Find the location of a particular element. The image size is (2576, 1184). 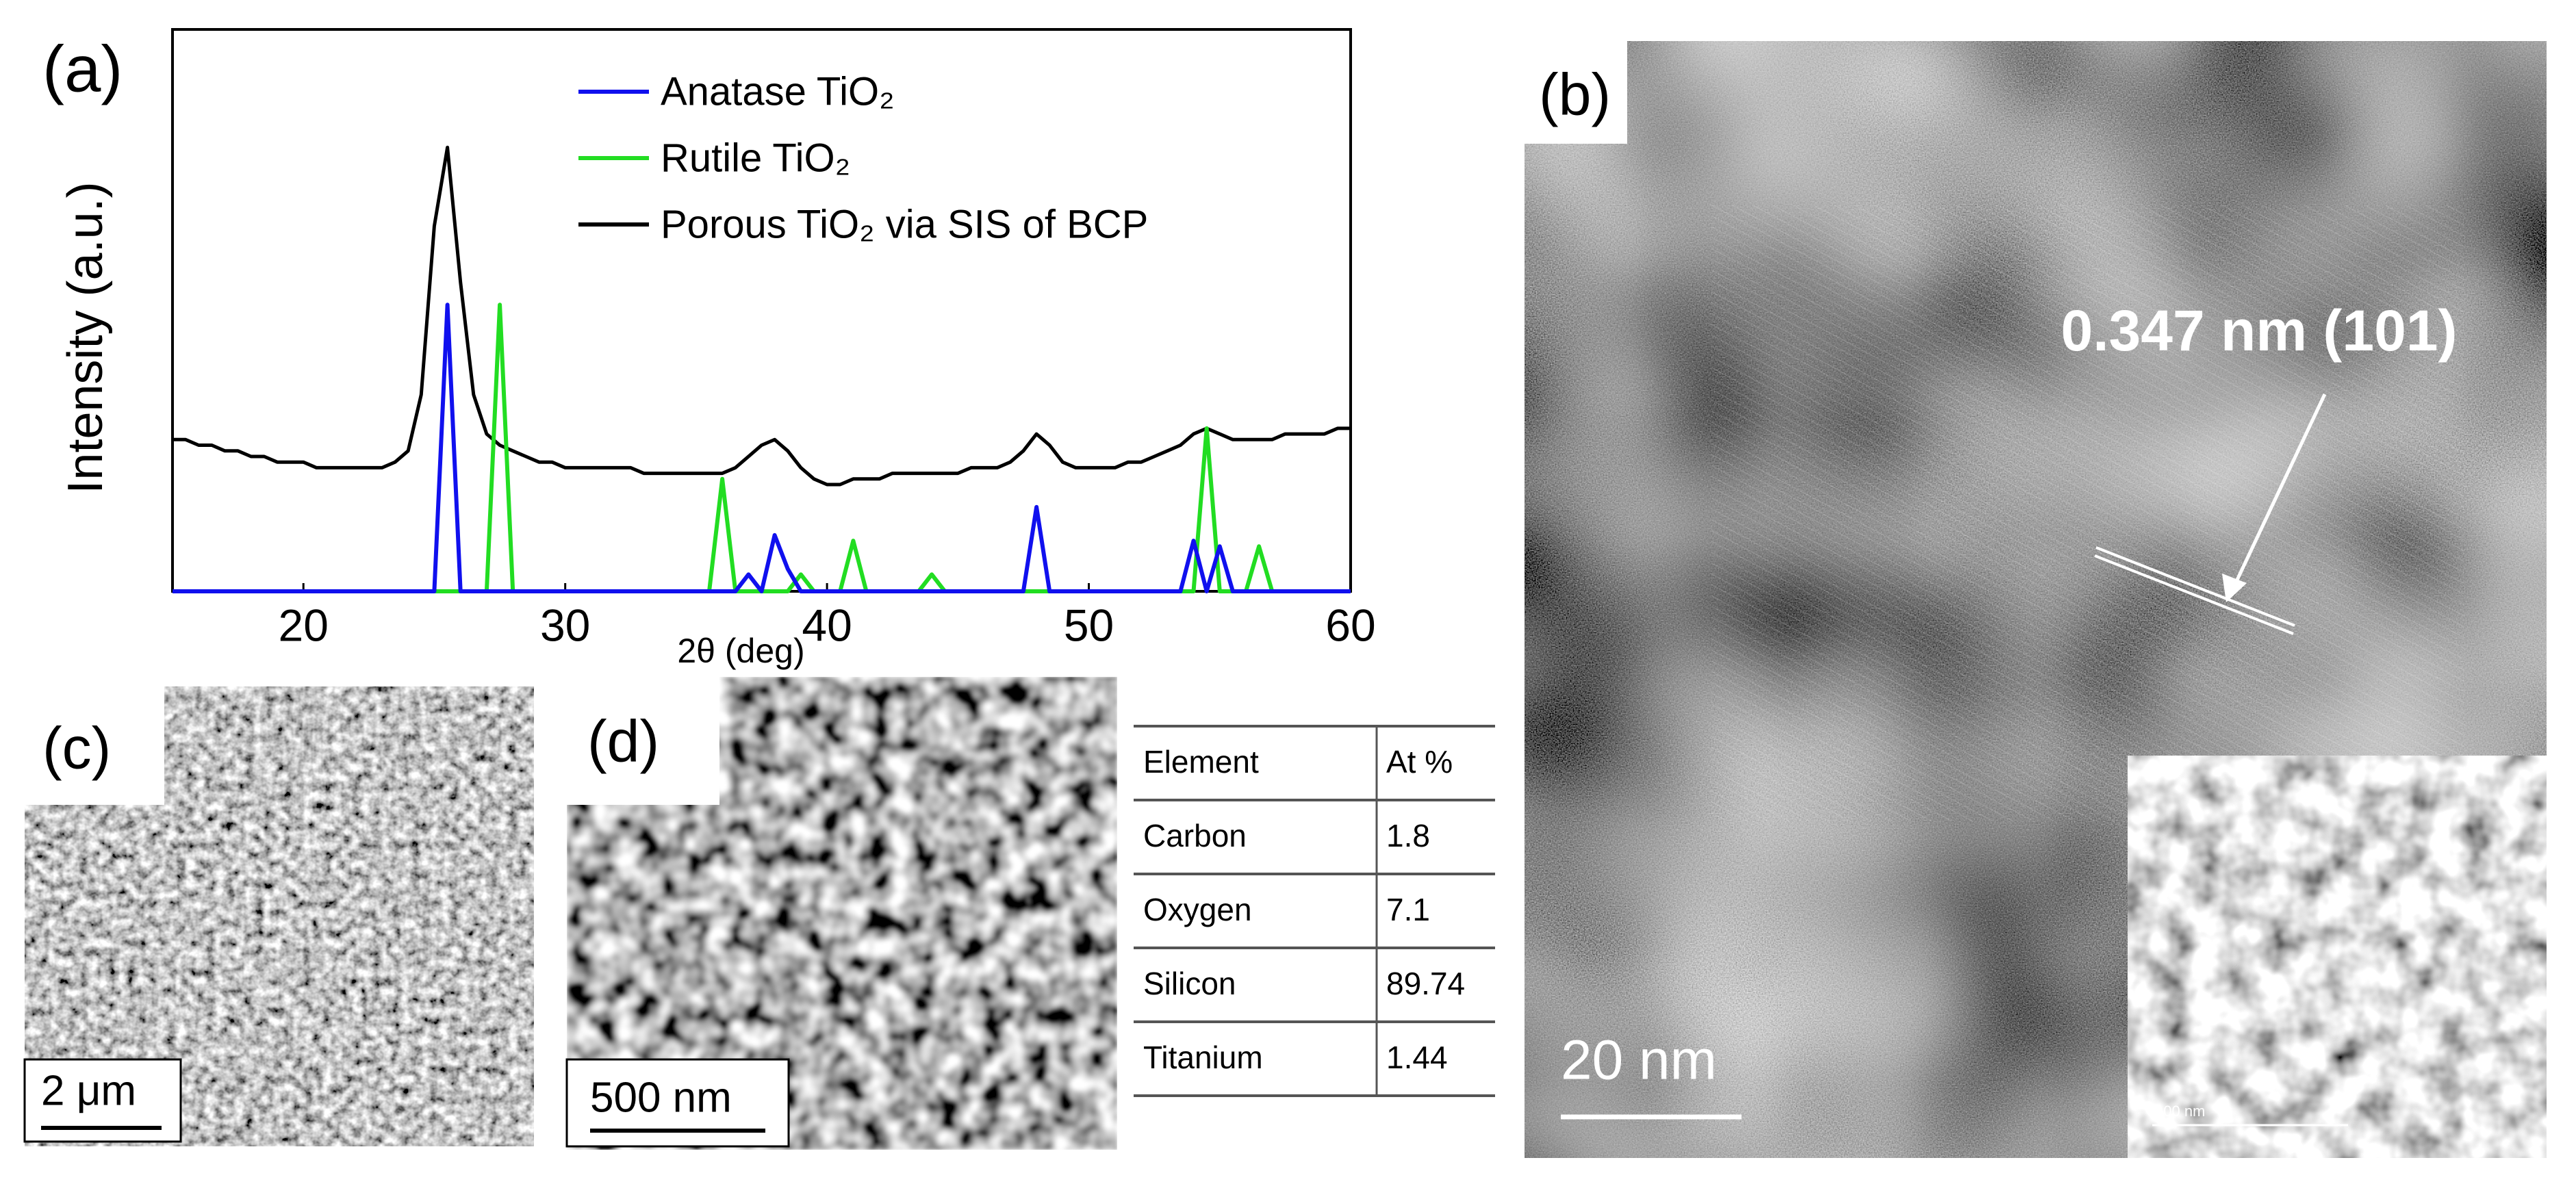

legend-label: Anatase TiO₂ is located at coordinates (778, 91).